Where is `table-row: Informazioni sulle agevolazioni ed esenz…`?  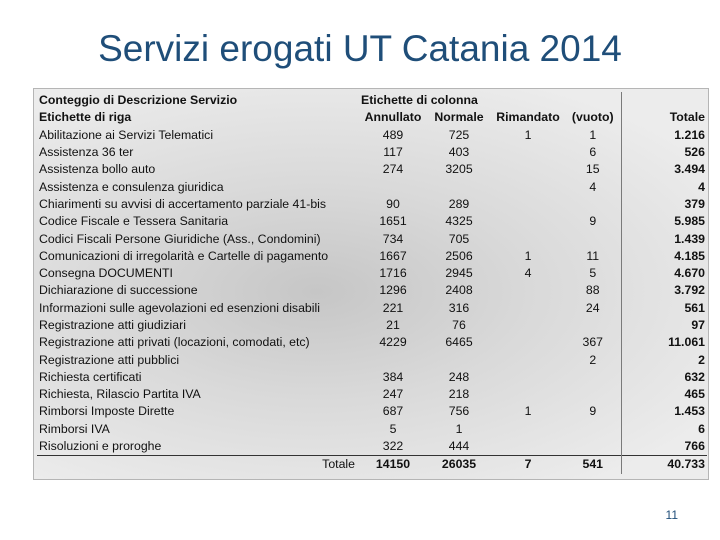 table-row: Informazioni sulle agevolazioni ed esenz… is located at coordinates (372, 308).